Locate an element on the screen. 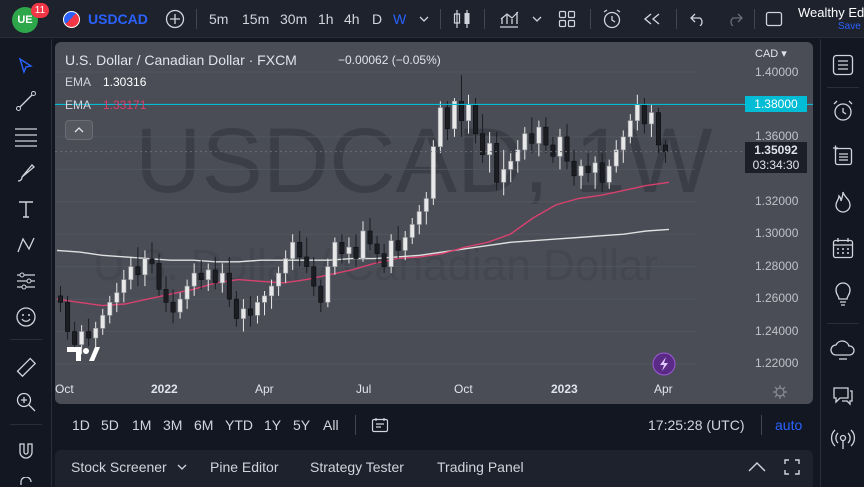  maximize-panel-button is located at coordinates (792, 467).